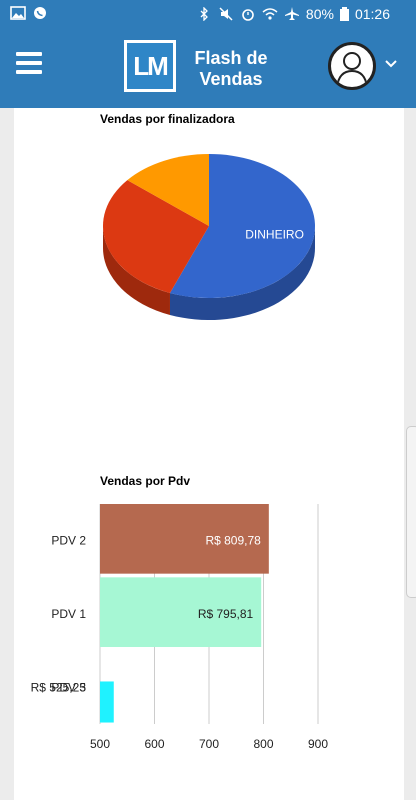  Describe the element at coordinates (270, 14) in the screenshot. I see `wifi-icon` at that location.